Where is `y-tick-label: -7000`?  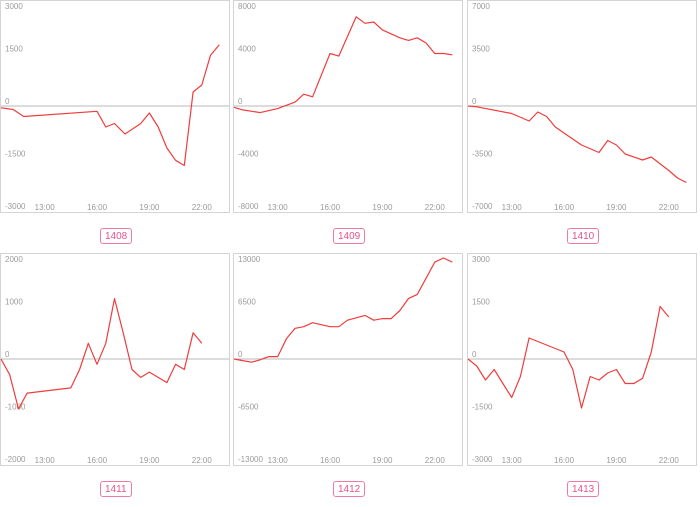
y-tick-label: -7000 is located at coordinates (482, 206).